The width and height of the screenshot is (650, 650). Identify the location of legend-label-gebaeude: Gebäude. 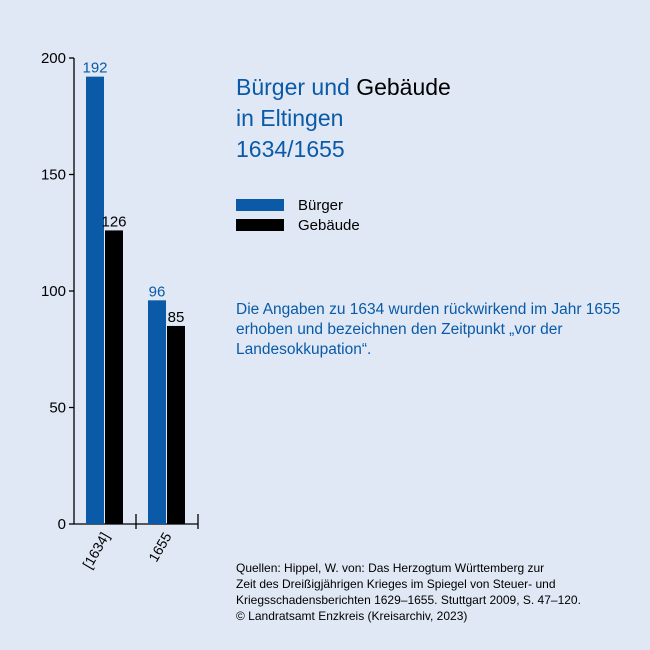
(329, 225).